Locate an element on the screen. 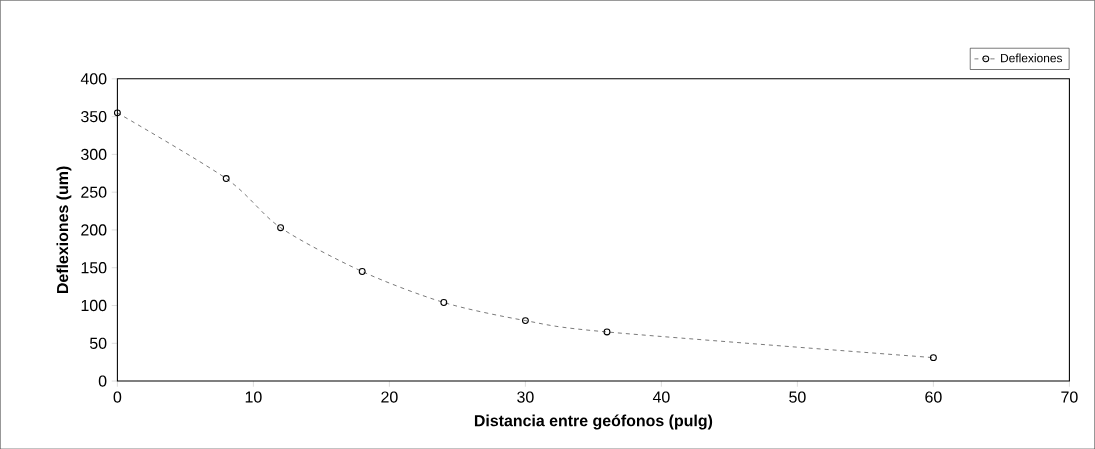 This screenshot has width=1095, height=449. x-tick-label: 30 is located at coordinates (525, 397).